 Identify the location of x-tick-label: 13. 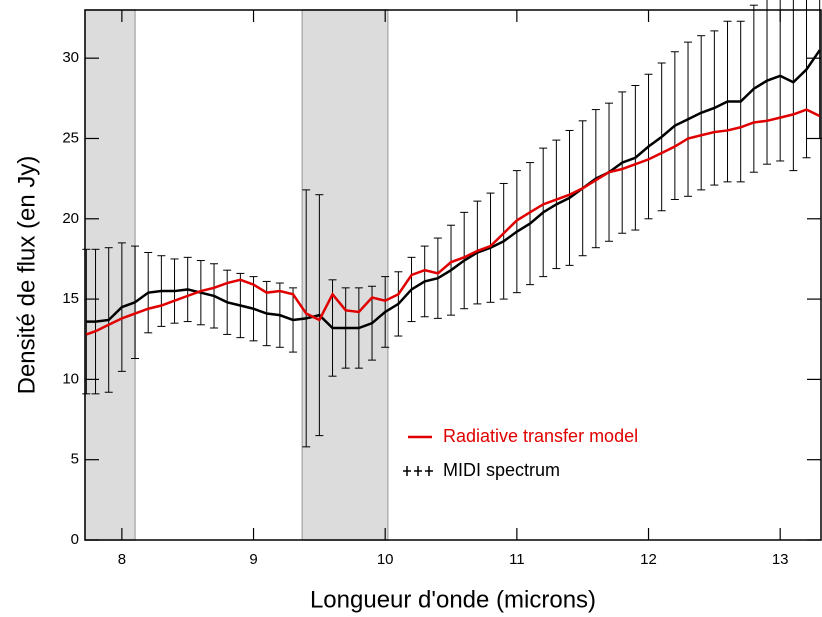
(780, 559).